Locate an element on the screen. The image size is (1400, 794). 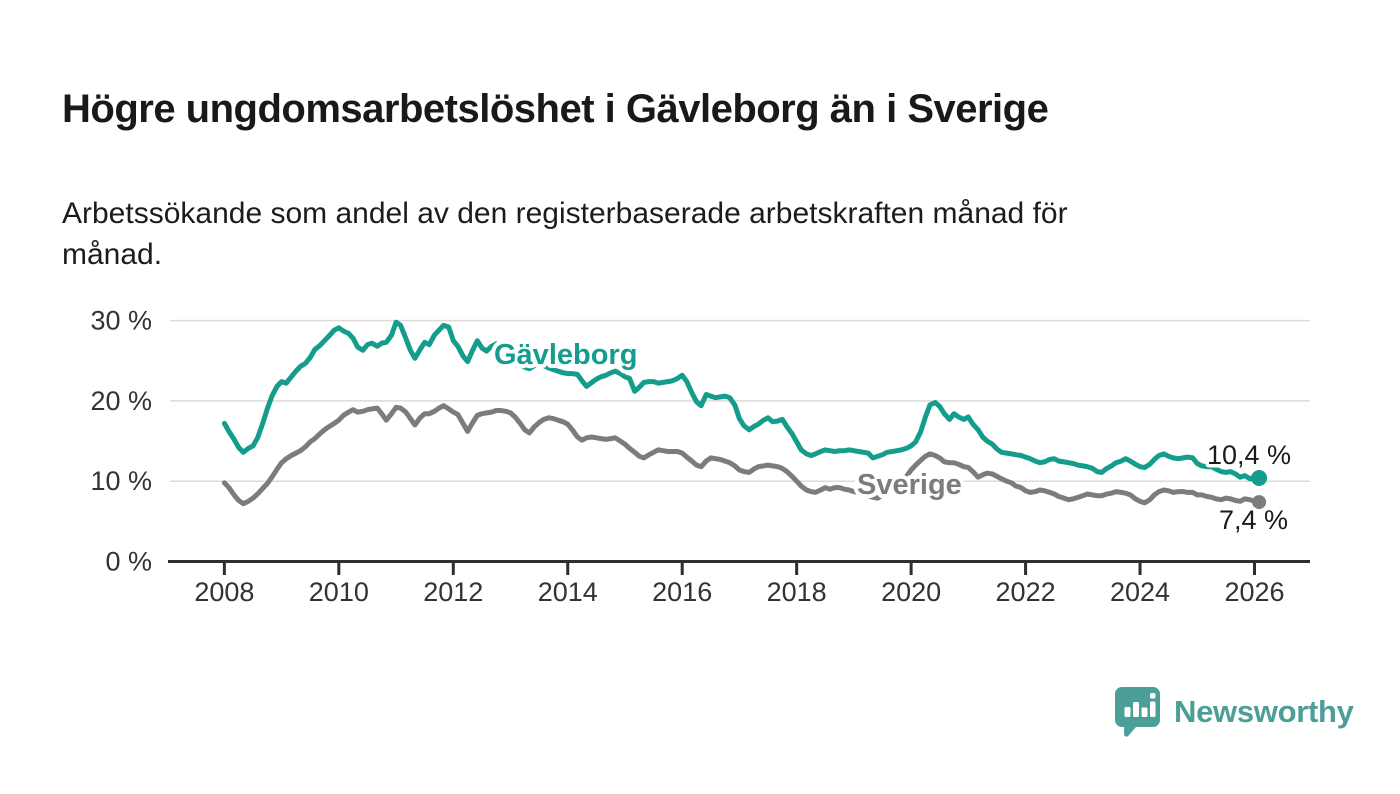
end-dot-sverige is located at coordinates (1259, 502).